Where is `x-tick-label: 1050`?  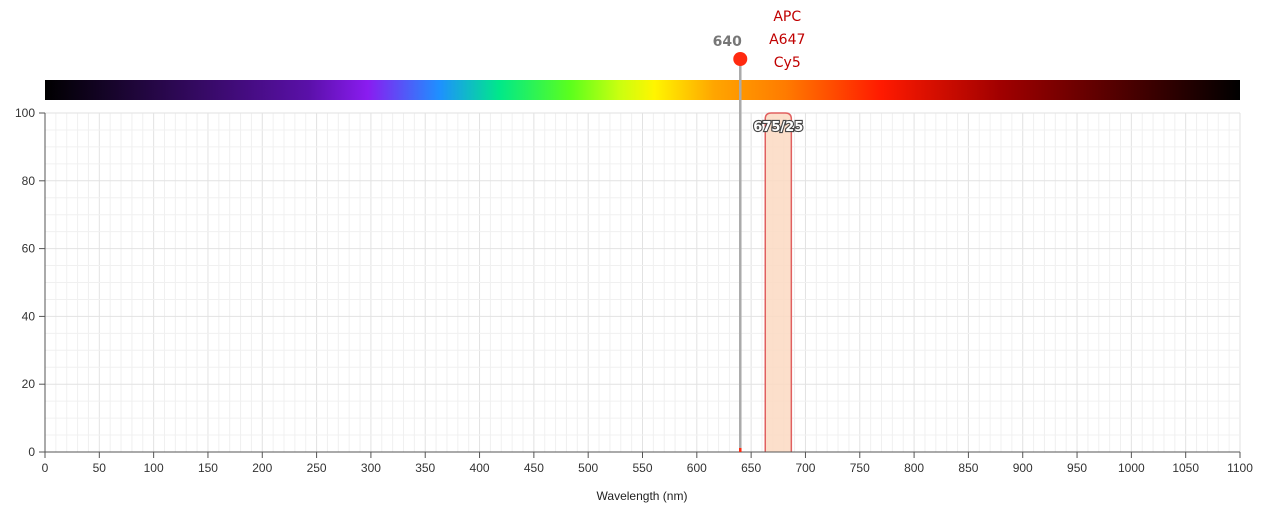 x-tick-label: 1050 is located at coordinates (1185, 468).